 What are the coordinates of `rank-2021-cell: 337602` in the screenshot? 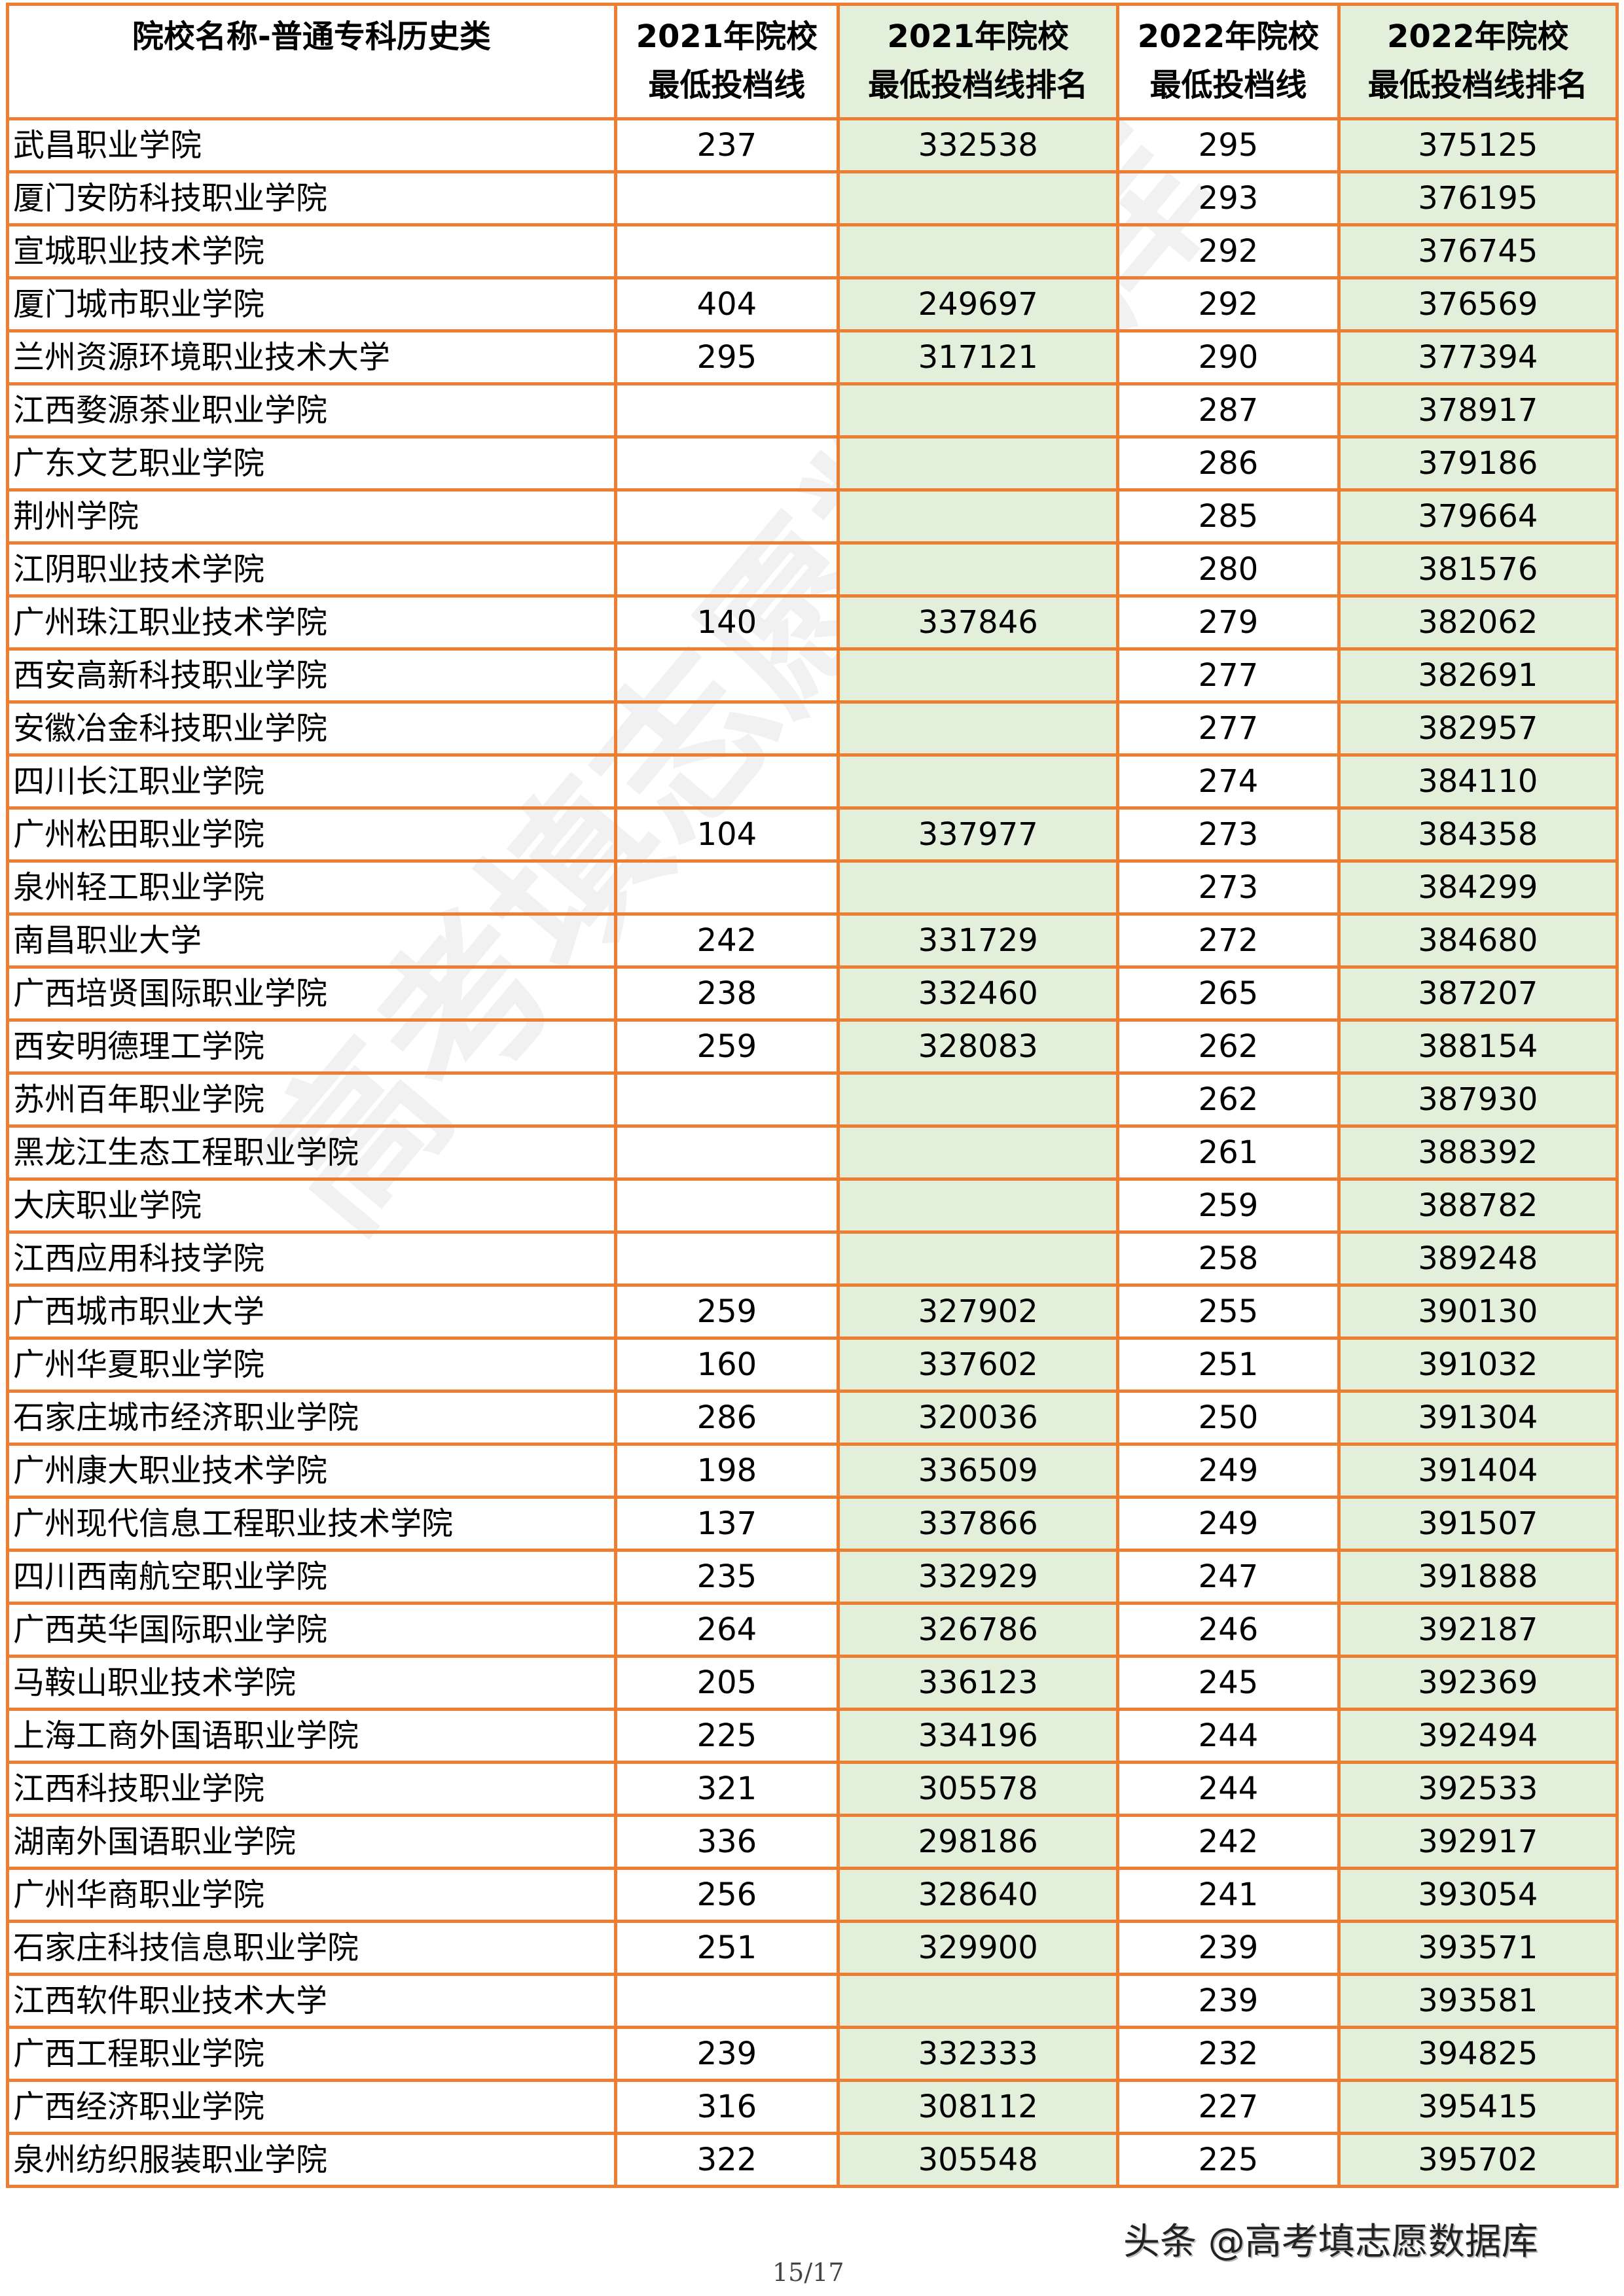 It's located at (978, 1364).